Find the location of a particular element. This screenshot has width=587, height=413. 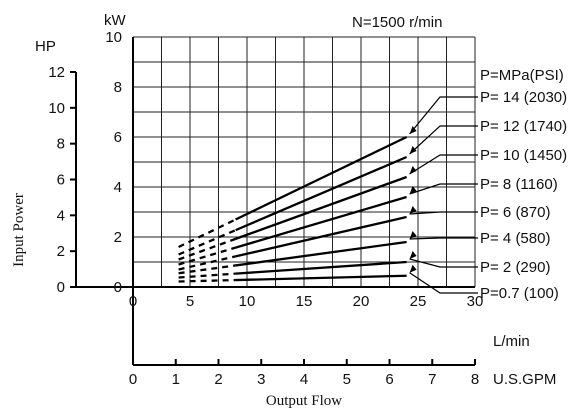

x-tick-gpm: 4 is located at coordinates (304, 379).